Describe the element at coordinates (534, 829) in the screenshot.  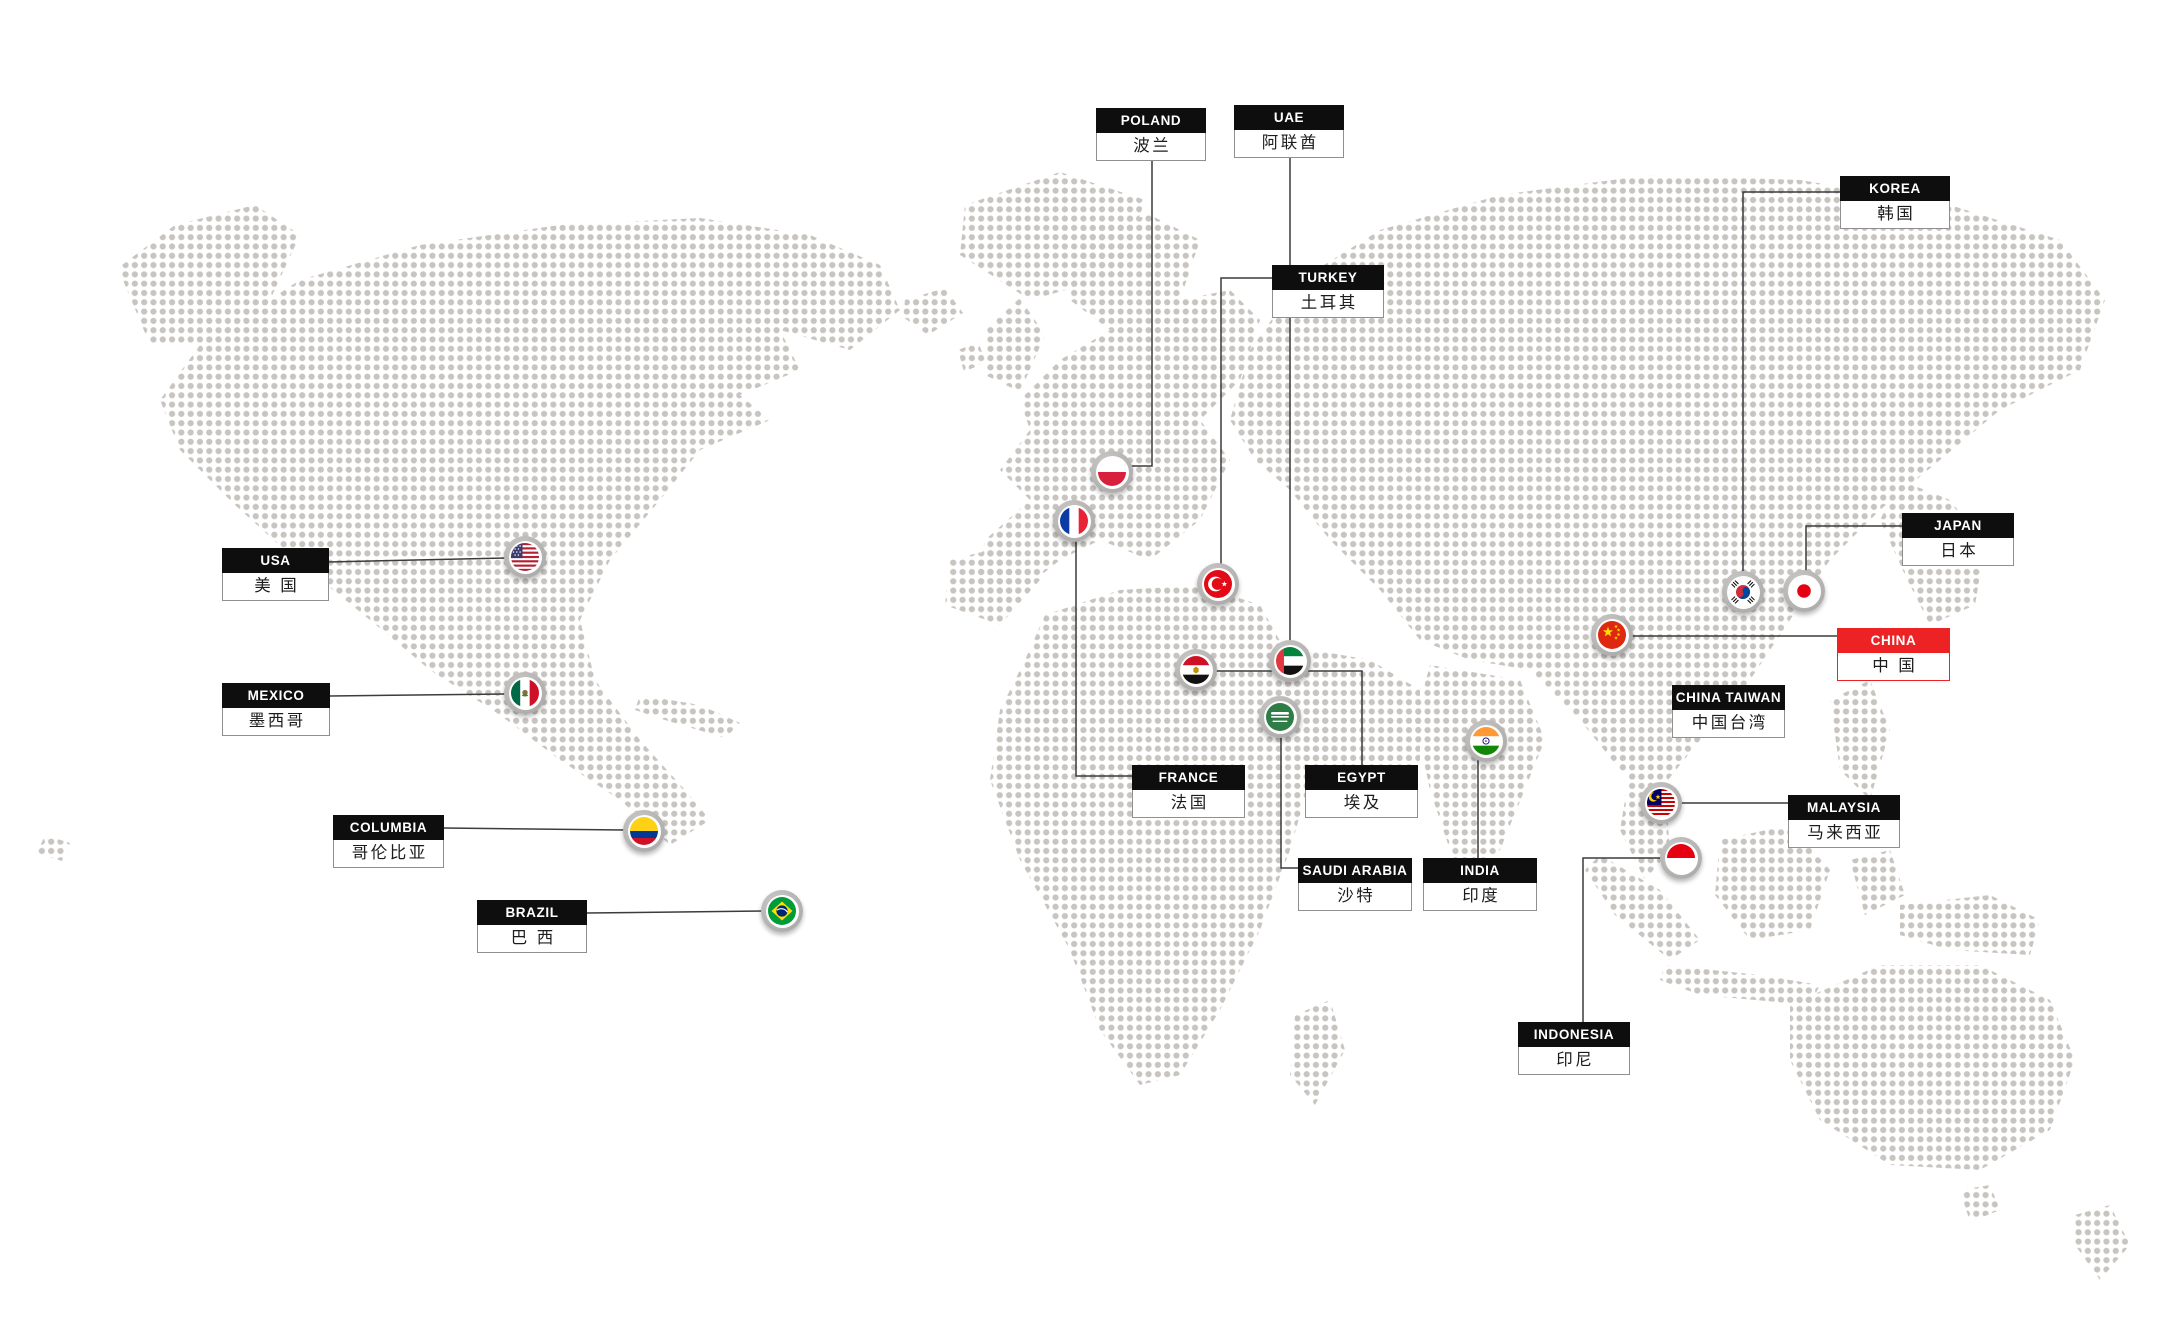
I see `connector-line-columbia` at that location.